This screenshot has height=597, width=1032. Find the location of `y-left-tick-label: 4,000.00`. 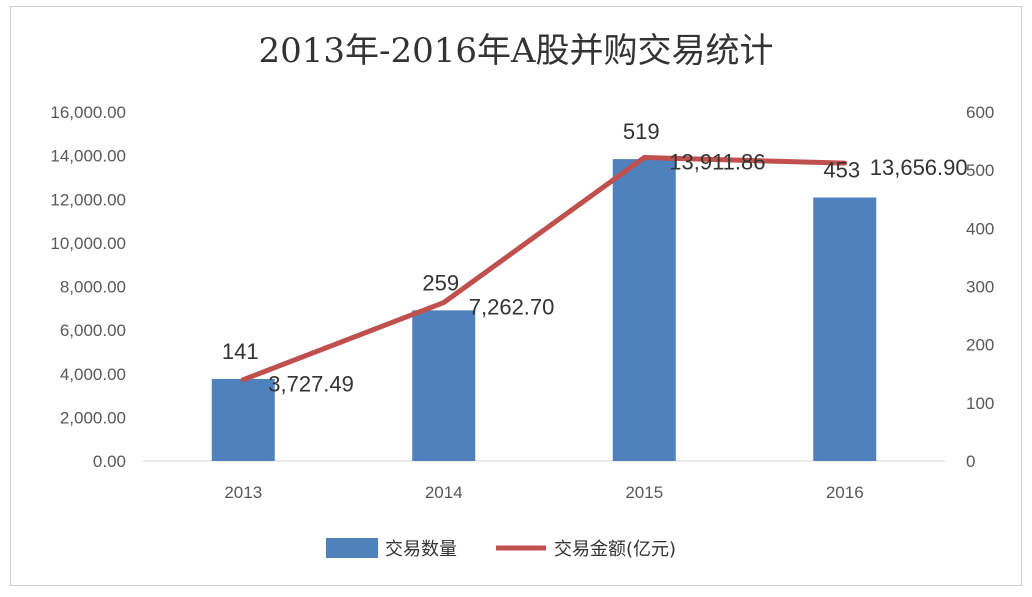

y-left-tick-label: 4,000.00 is located at coordinates (93, 374).